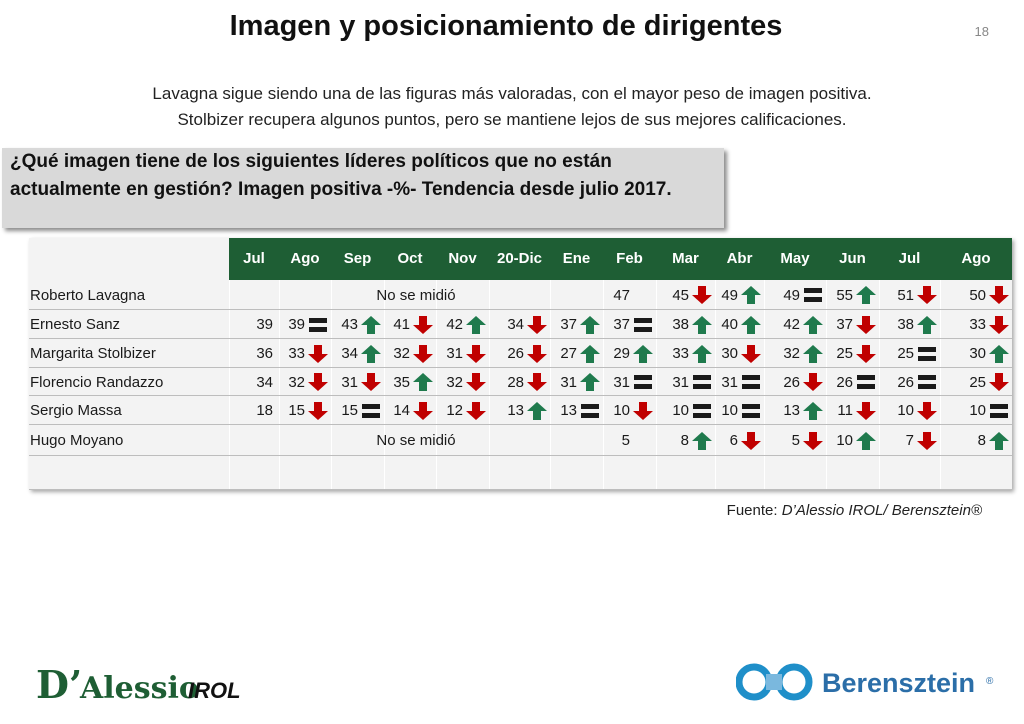 The height and width of the screenshot is (724, 1024). Describe the element at coordinates (729, 324) in the screenshot. I see `value-label: 40` at that location.